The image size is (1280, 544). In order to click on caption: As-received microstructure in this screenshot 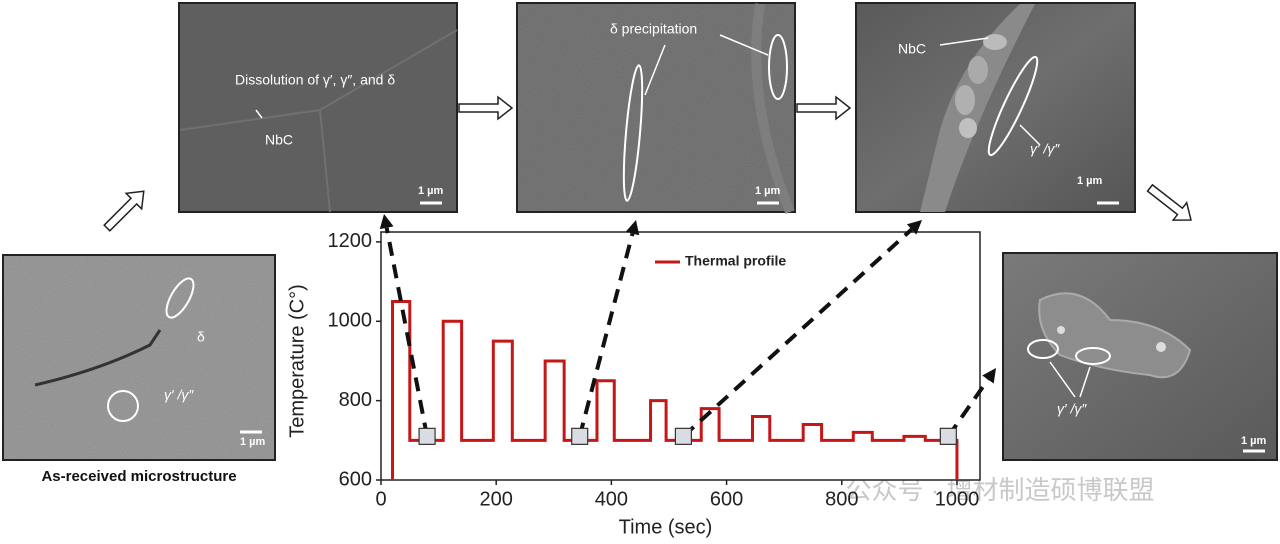, I will do `click(138, 476)`.